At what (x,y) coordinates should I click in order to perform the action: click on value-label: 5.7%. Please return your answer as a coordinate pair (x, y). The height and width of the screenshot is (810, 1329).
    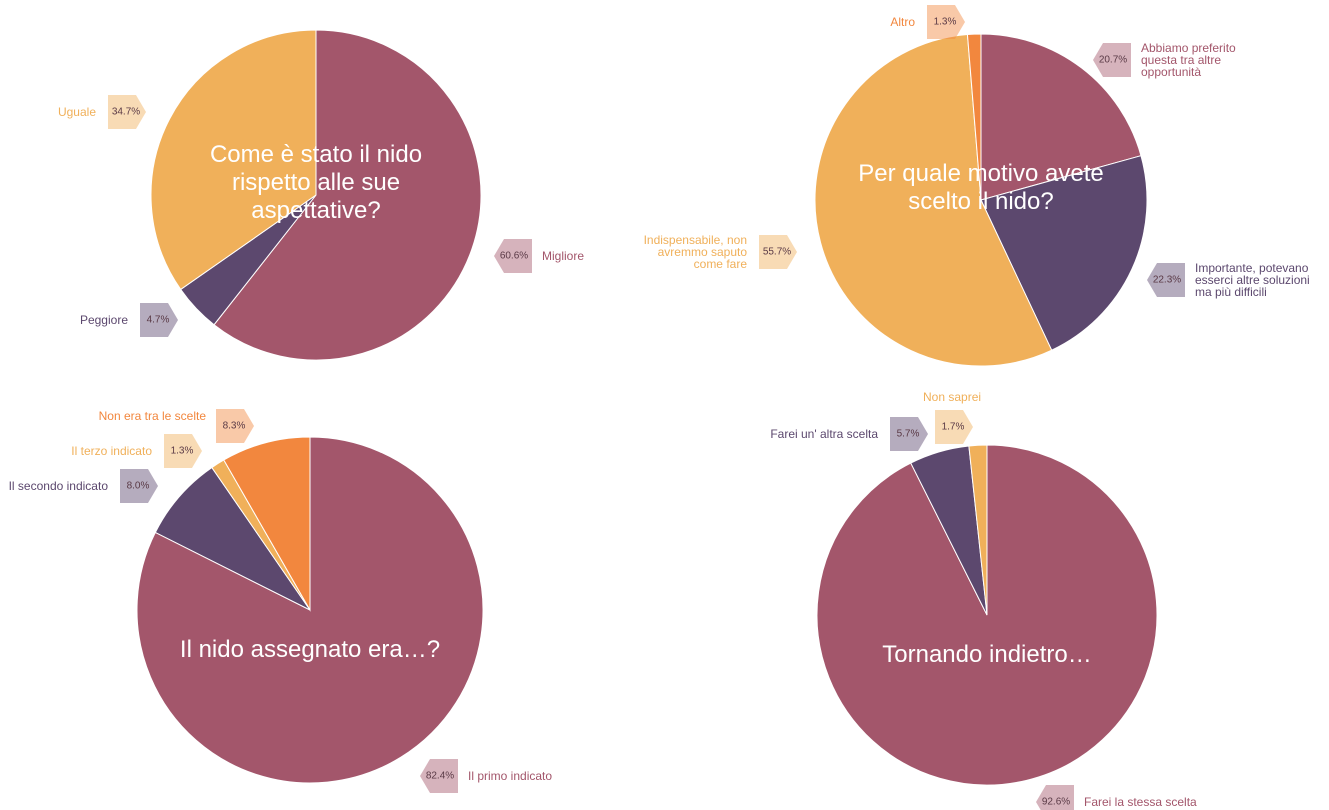
    Looking at the image, I should click on (908, 434).